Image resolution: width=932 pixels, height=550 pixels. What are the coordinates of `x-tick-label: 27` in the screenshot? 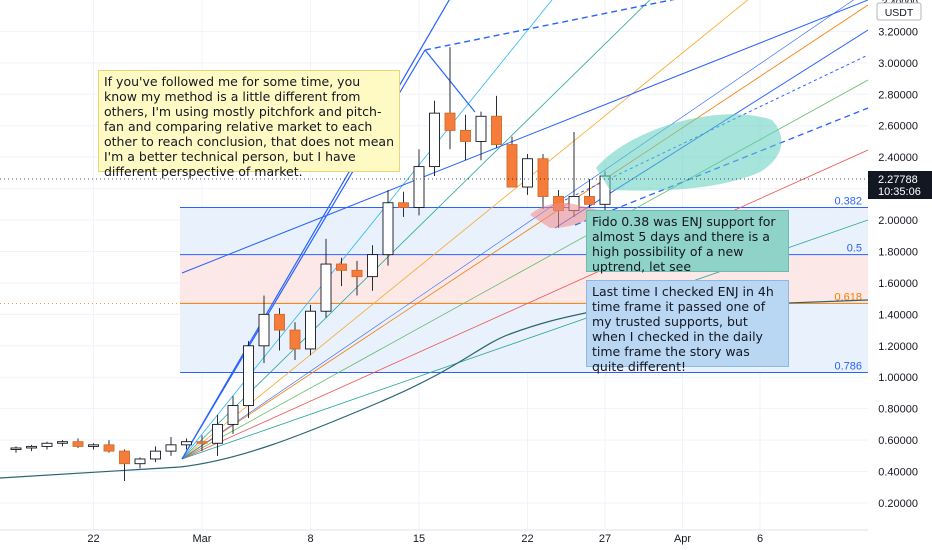 It's located at (605, 539).